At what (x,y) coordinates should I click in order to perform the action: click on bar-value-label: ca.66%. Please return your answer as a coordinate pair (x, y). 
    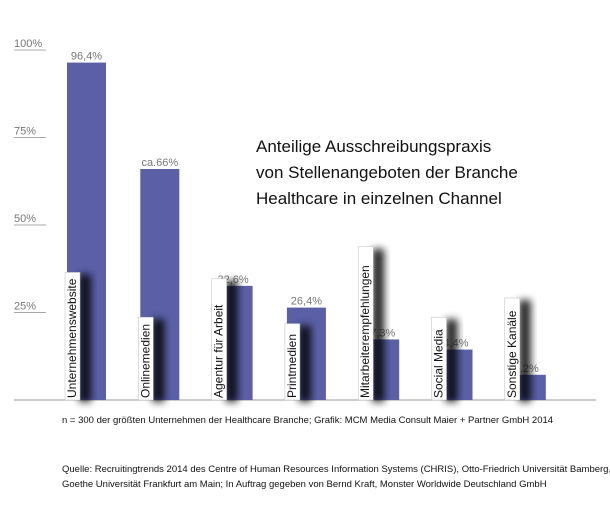
    Looking at the image, I should click on (159, 163).